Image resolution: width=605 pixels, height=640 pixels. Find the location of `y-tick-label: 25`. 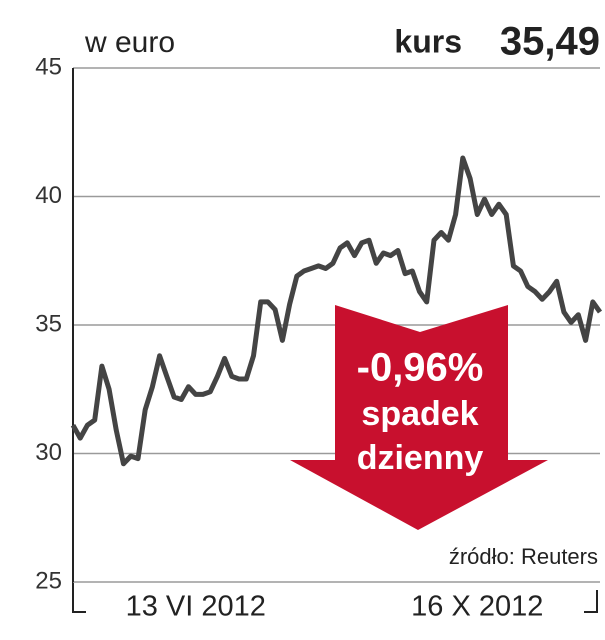

y-tick-label: 25 is located at coordinates (48, 580).